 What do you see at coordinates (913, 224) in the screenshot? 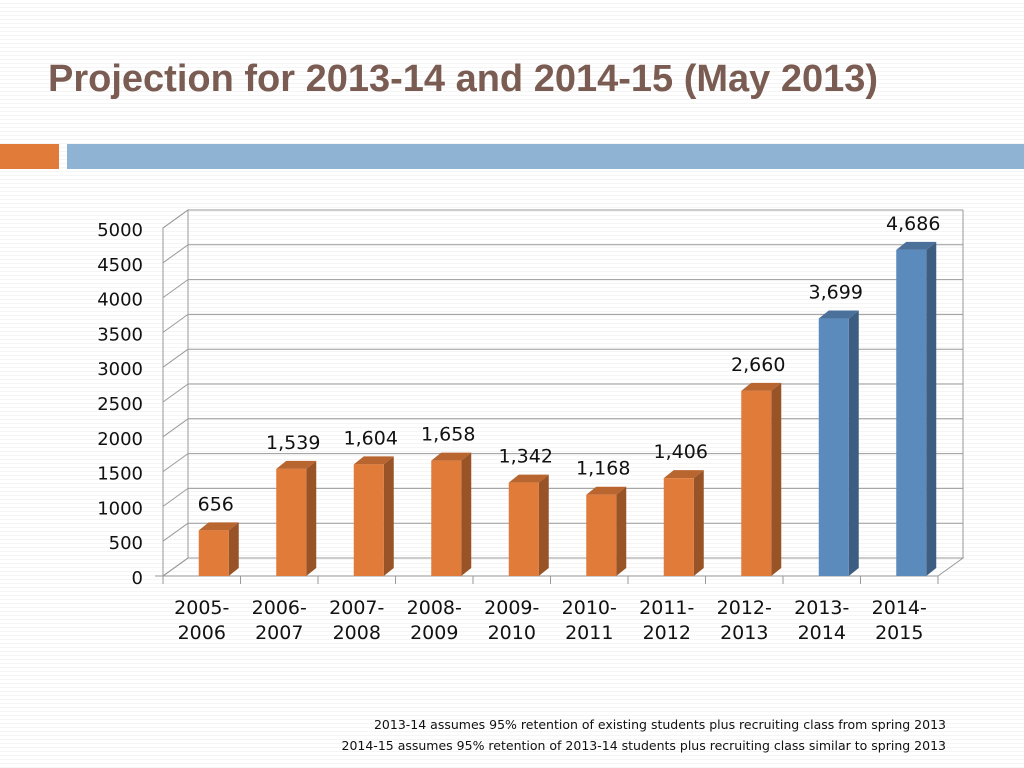
I see `data-label: 4,686` at bounding box center [913, 224].